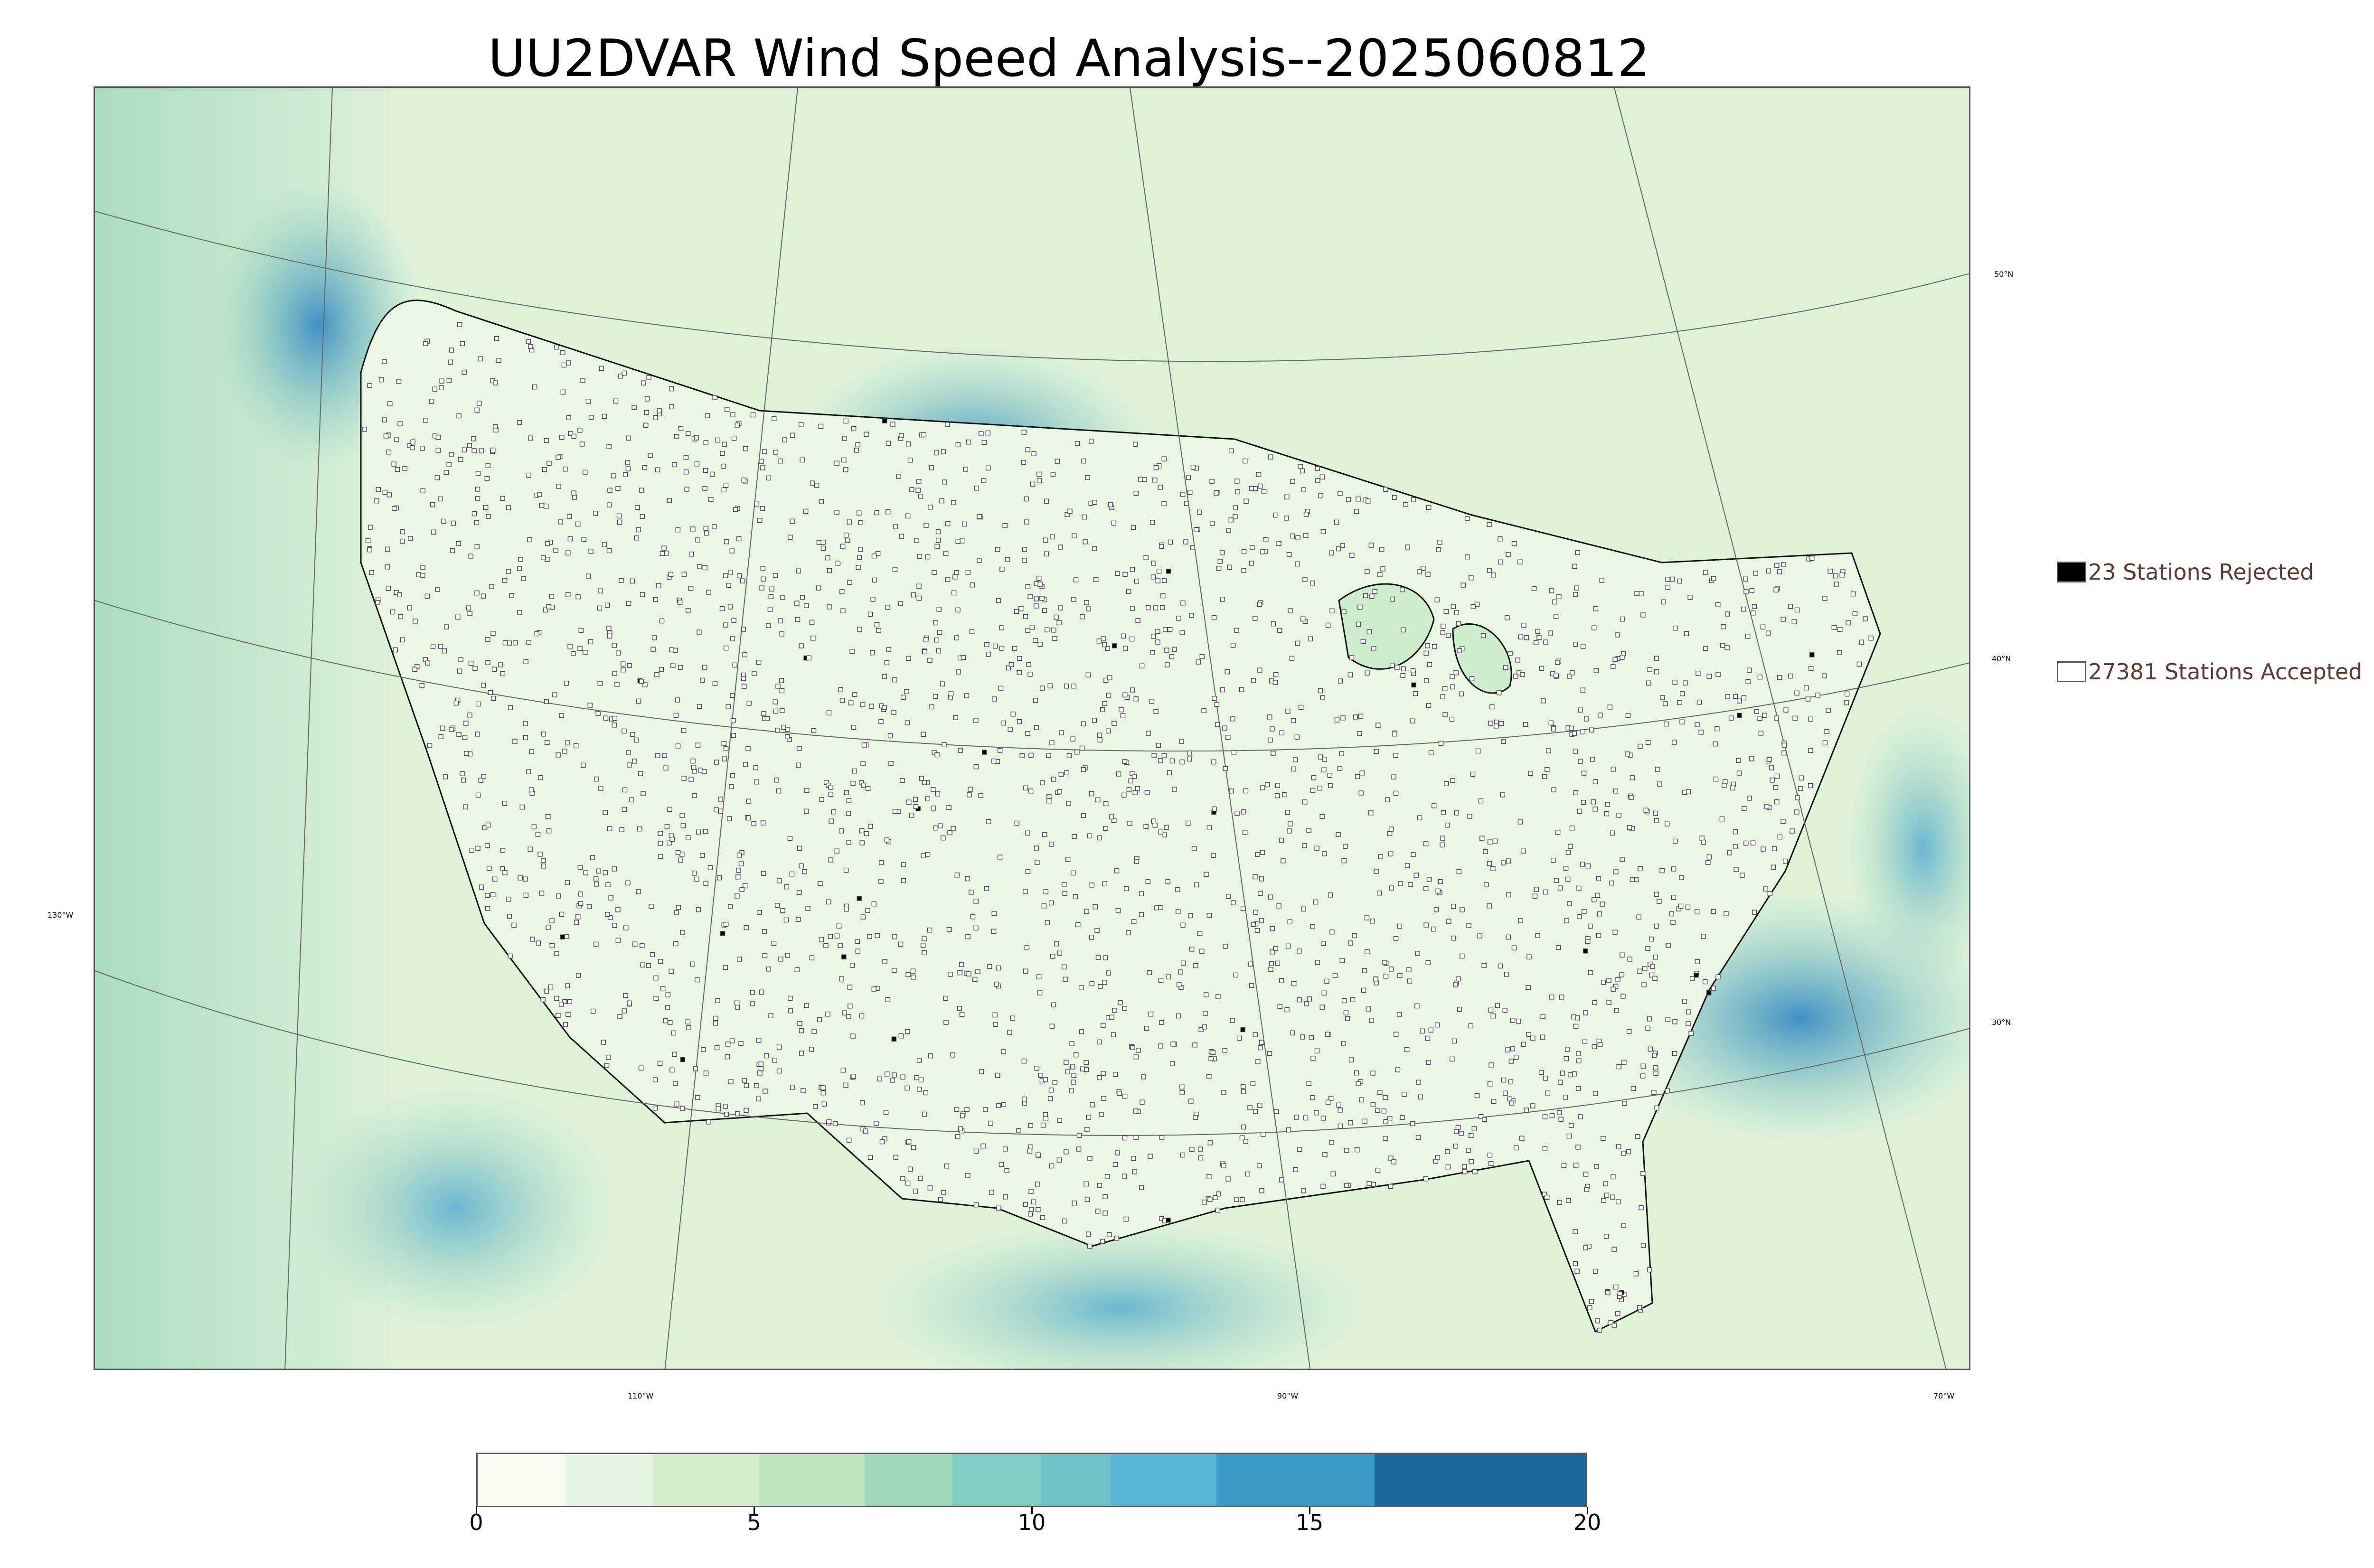  Describe the element at coordinates (641, 1396) in the screenshot. I see `lon-label-110w: 110°W` at that location.